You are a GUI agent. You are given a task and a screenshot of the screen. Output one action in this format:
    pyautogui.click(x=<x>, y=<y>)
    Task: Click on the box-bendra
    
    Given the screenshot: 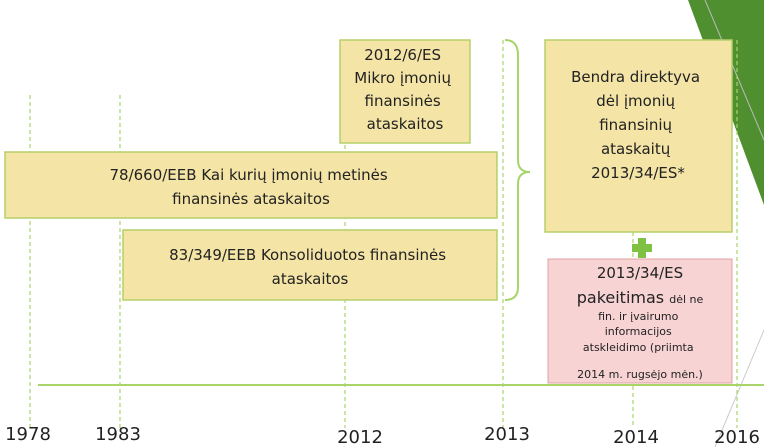 What is the action you would take?
    pyautogui.click(x=638, y=136)
    